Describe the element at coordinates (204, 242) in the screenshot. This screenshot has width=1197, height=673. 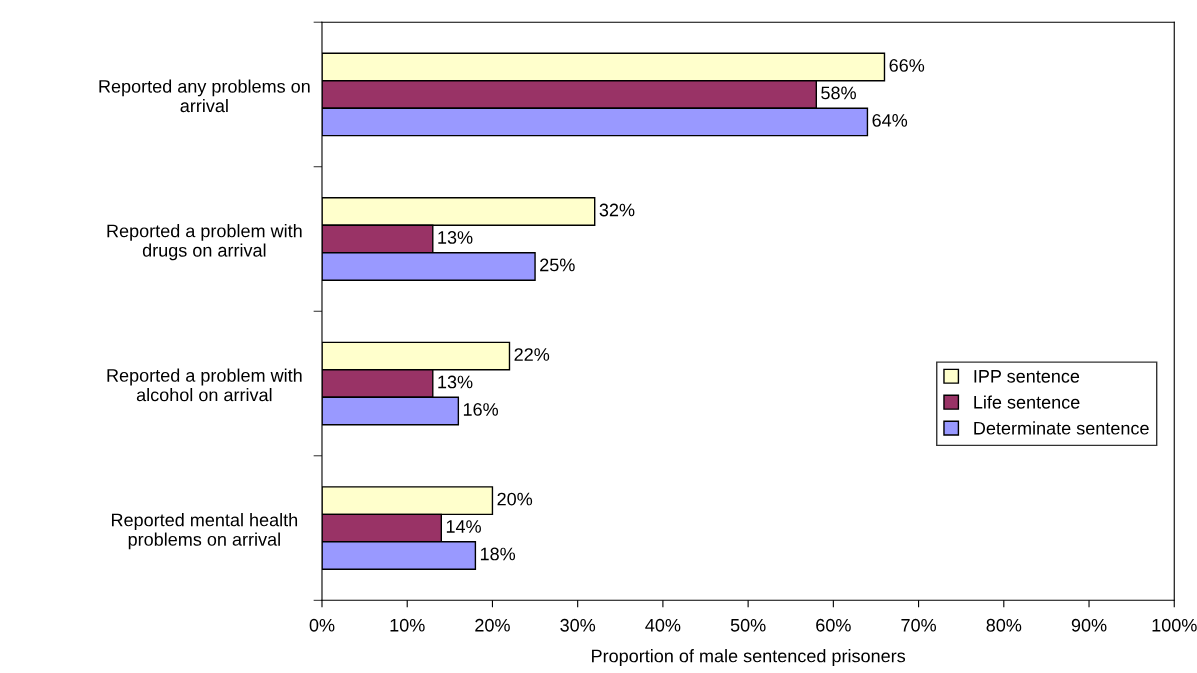
I see `y-tick-label: Reported a problem with drugs on arrival` at that location.